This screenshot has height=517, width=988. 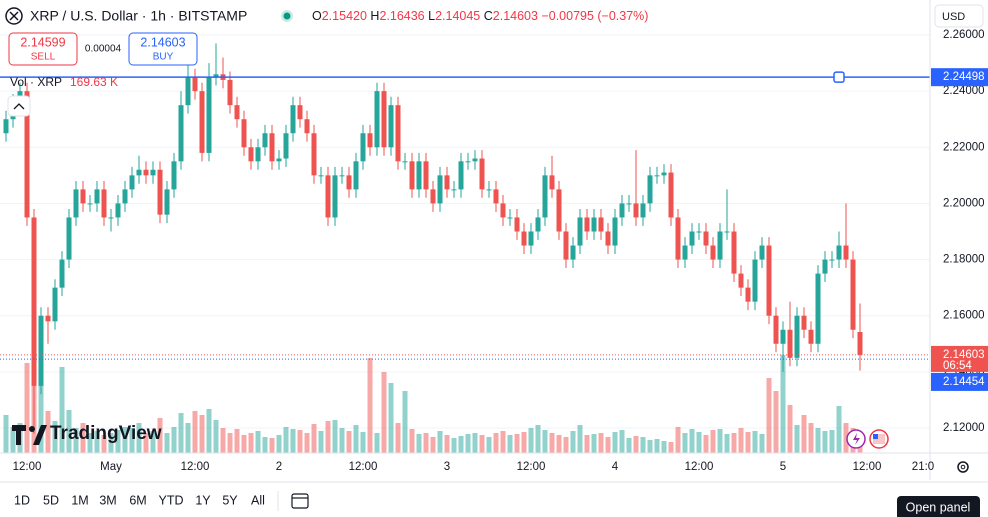 What do you see at coordinates (230, 500) in the screenshot?
I see `range-button: 5Y` at bounding box center [230, 500].